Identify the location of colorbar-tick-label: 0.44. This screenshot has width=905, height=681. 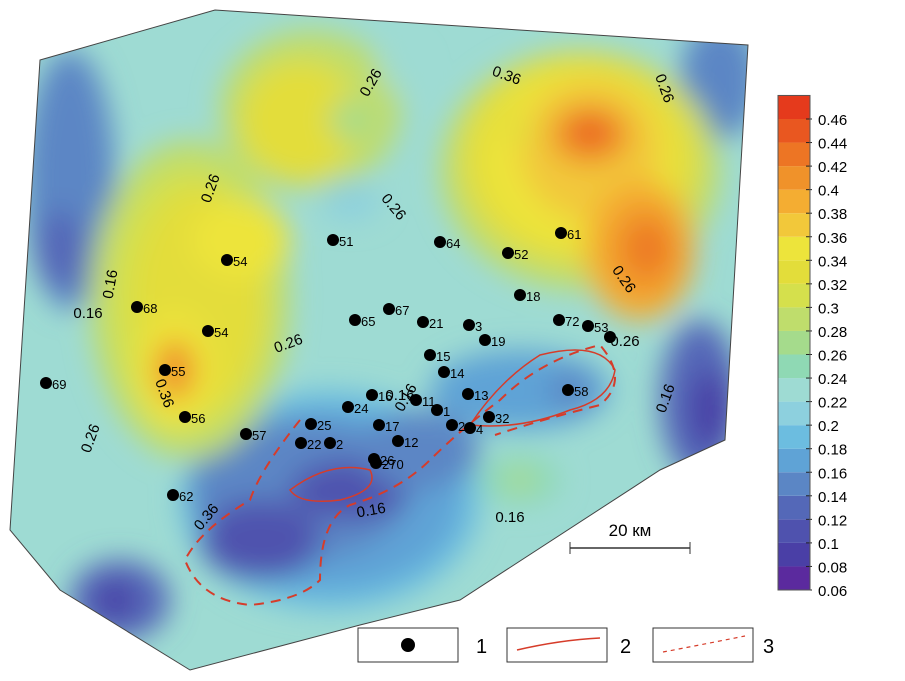
(832, 144).